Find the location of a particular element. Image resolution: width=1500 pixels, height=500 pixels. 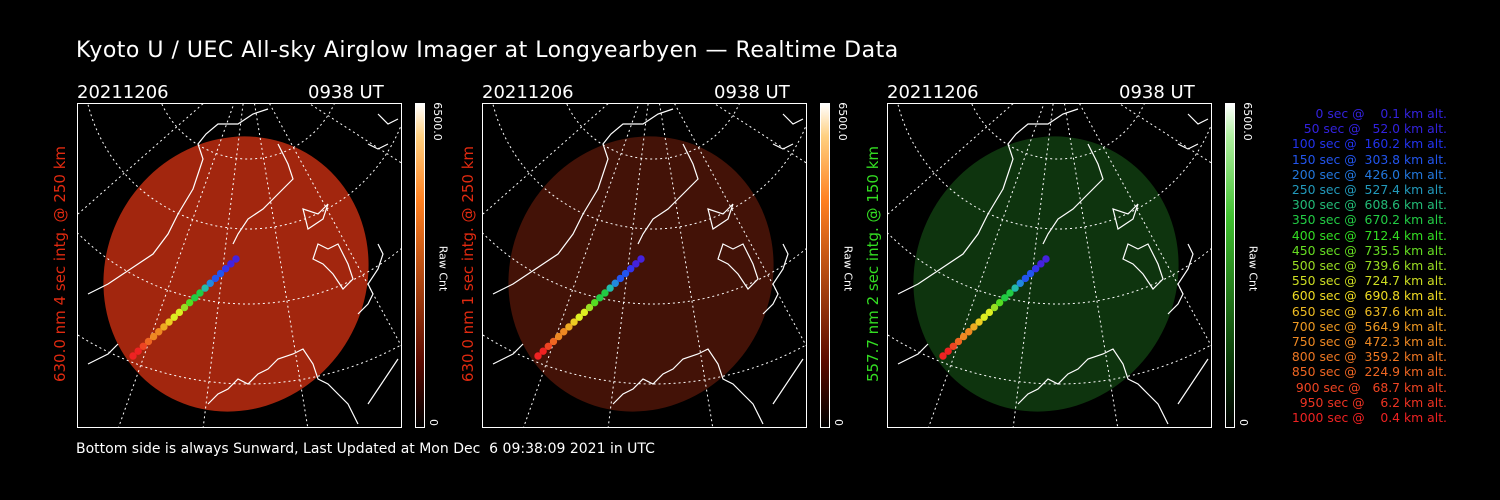

legend-row: 550 sec @ 724.7 km alt. is located at coordinates (1367, 281).